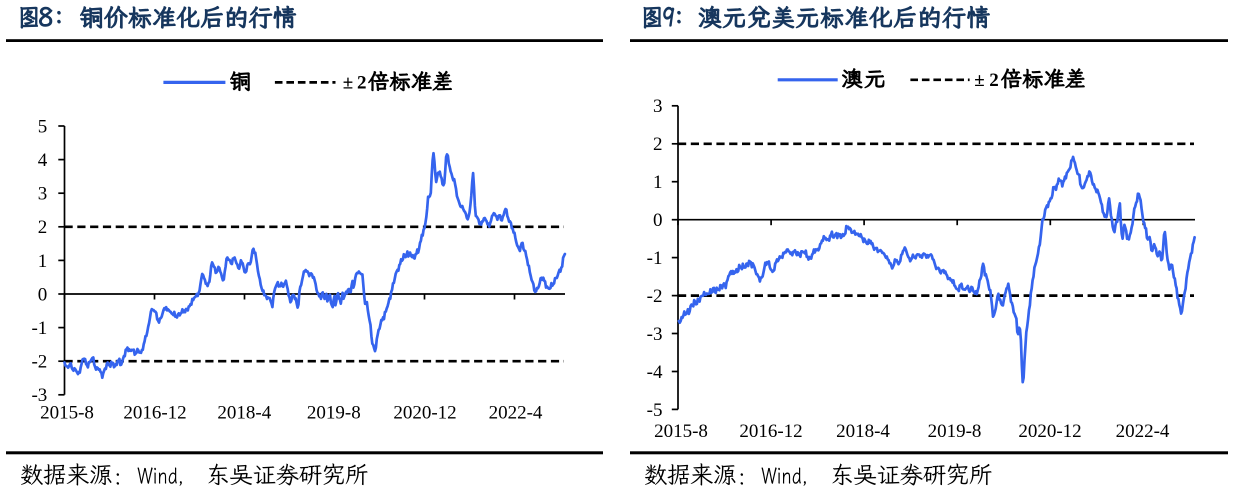 The width and height of the screenshot is (1235, 497). I want to click on svg-text: 4, so click(43, 160).